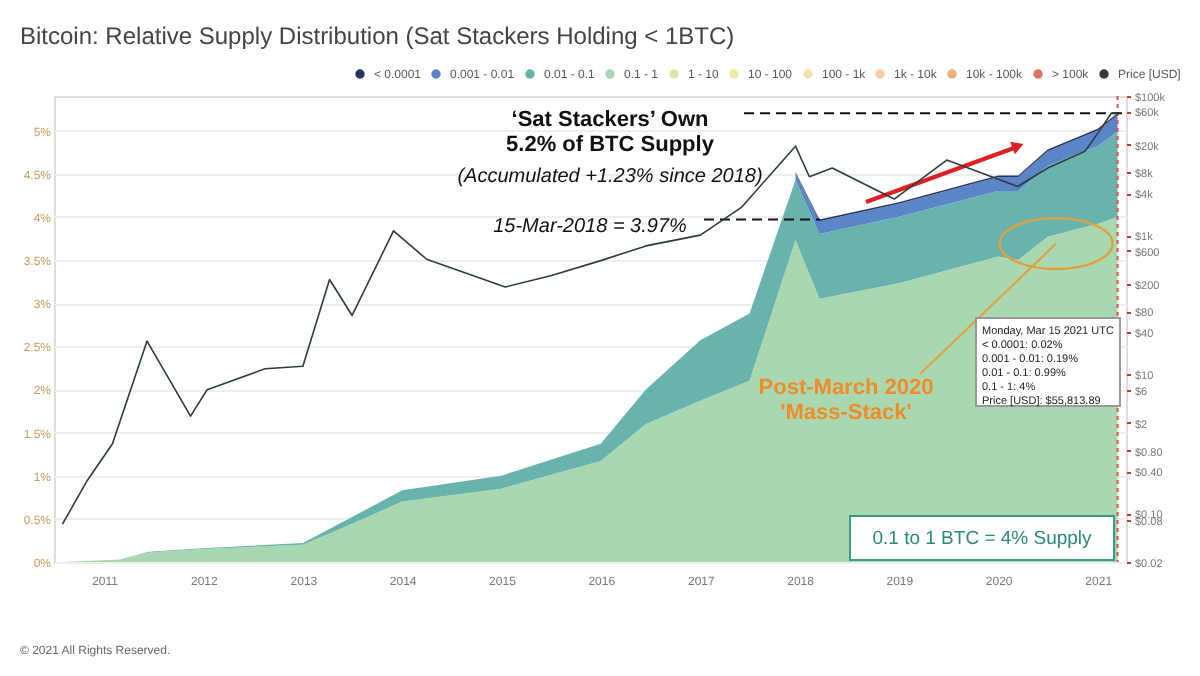 The height and width of the screenshot is (676, 1200). What do you see at coordinates (846, 401) in the screenshot?
I see `annotation: Post-March 2020 'Mass-Stack'` at bounding box center [846, 401].